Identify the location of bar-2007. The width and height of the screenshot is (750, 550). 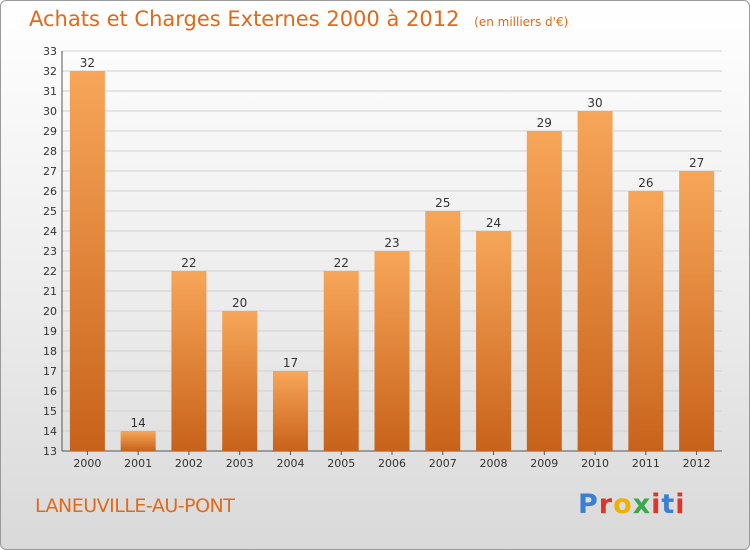
(443, 331).